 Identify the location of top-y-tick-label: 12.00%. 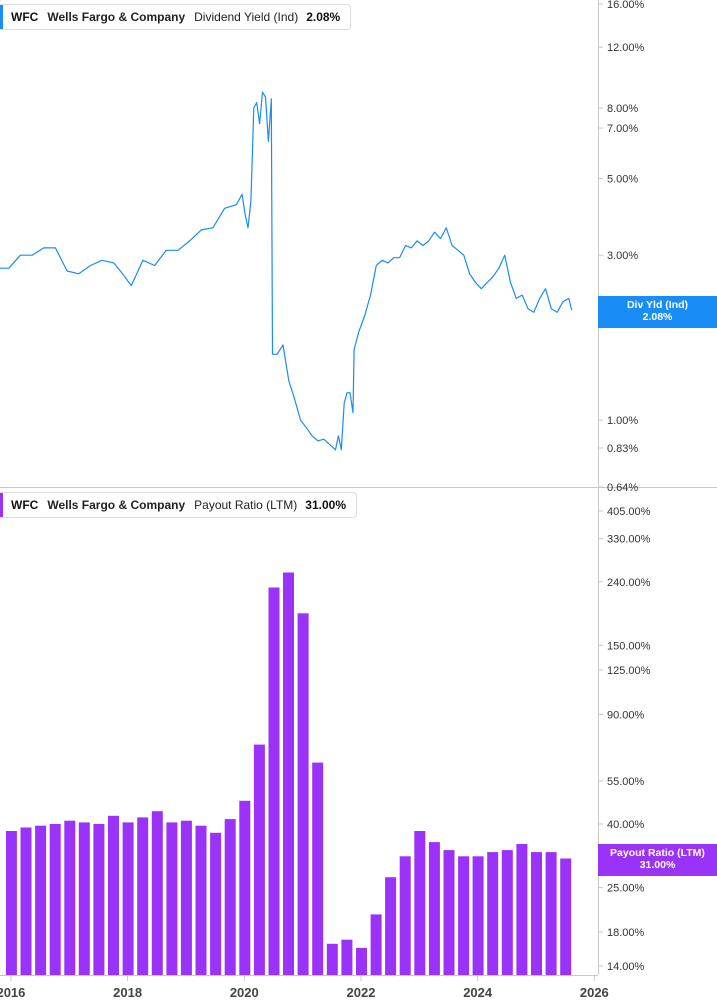
(626, 48).